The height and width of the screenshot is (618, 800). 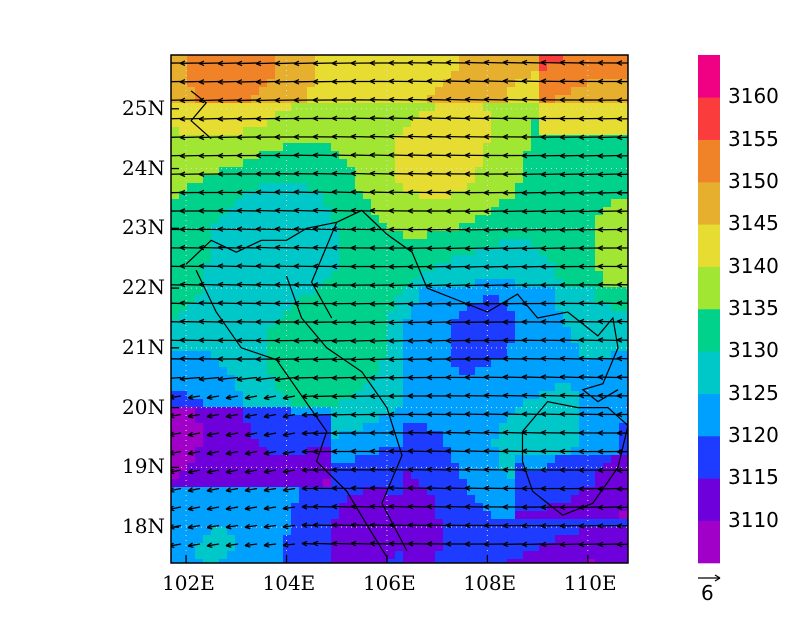 What do you see at coordinates (753, 392) in the screenshot?
I see `colorbar-label: 3125` at bounding box center [753, 392].